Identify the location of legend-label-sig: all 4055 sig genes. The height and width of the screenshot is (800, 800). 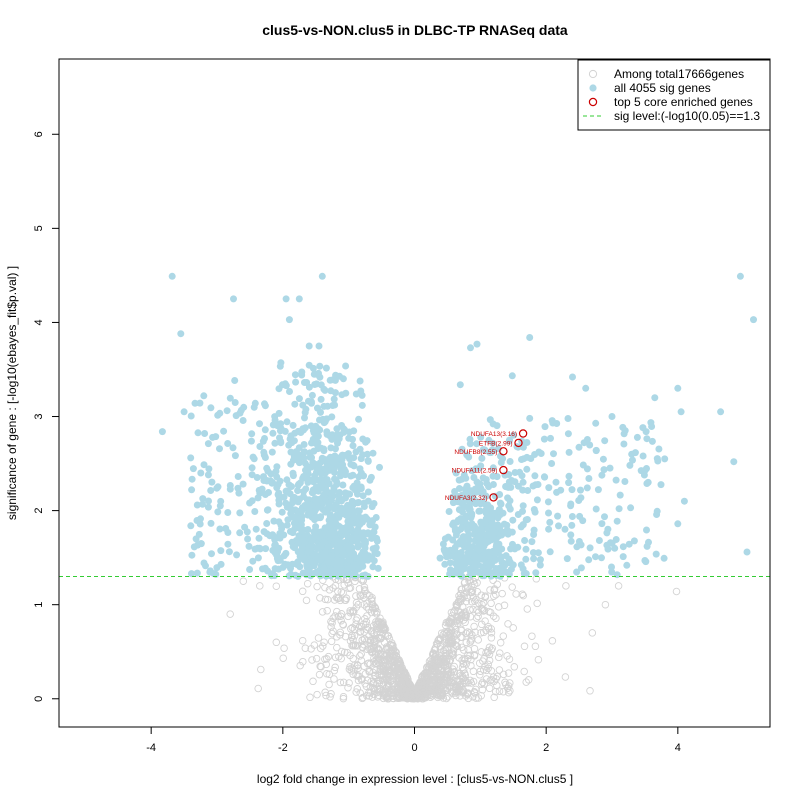
(662, 88).